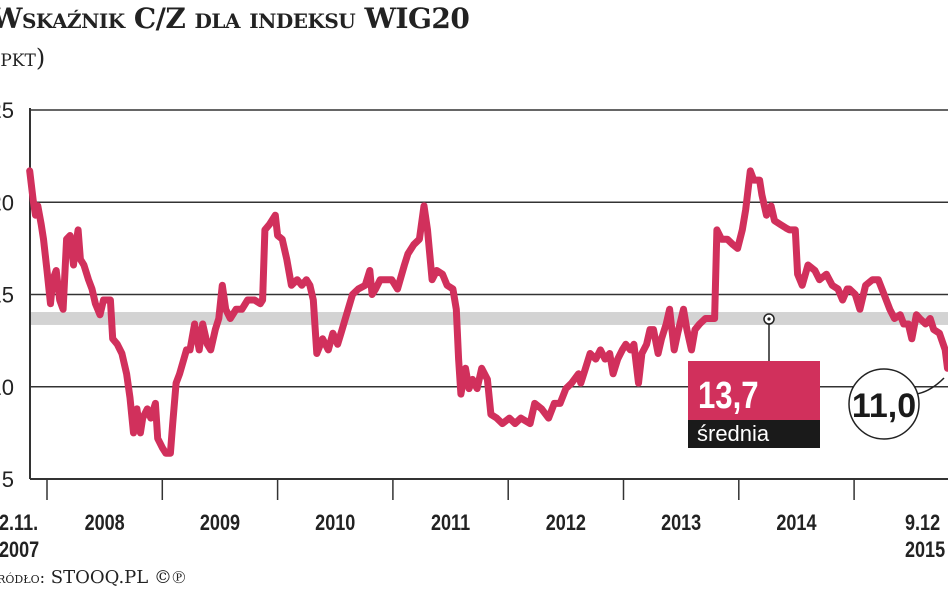 This screenshot has height=593, width=948. Describe the element at coordinates (681, 523) in the screenshot. I see `x-tick-label: 2013` at that location.